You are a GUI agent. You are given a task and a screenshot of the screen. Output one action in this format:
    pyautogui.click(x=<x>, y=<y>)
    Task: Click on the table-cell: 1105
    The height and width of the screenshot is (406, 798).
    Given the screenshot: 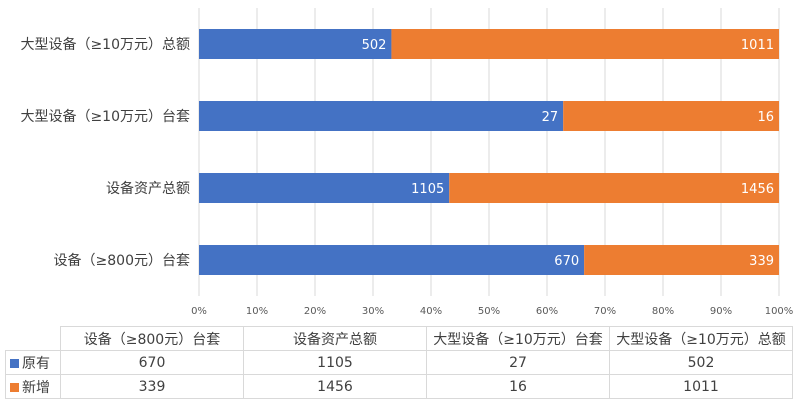 What is the action you would take?
    pyautogui.click(x=335, y=362)
    